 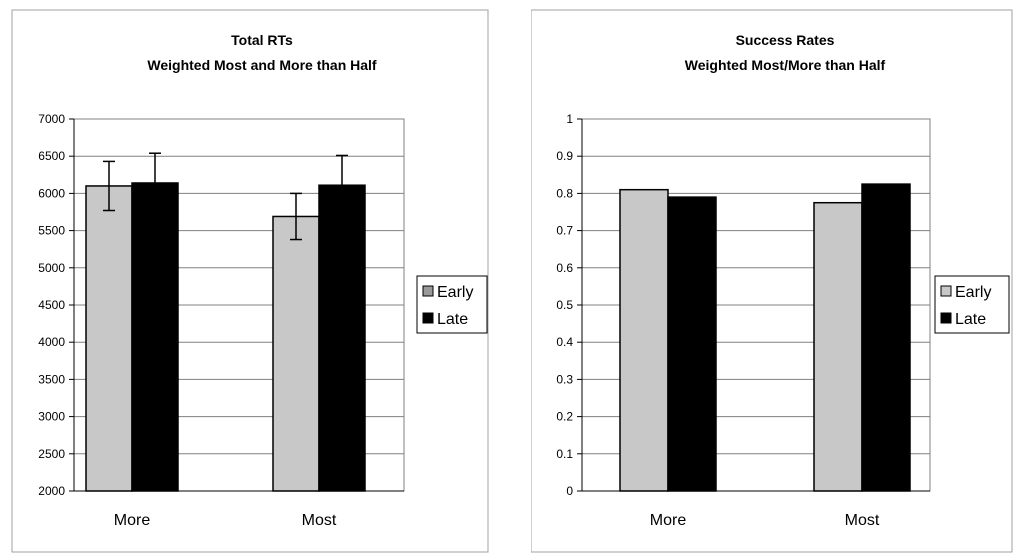 What do you see at coordinates (785, 65) in the screenshot?
I see `chart-subtitle: Weighted Most/More than Half` at bounding box center [785, 65].